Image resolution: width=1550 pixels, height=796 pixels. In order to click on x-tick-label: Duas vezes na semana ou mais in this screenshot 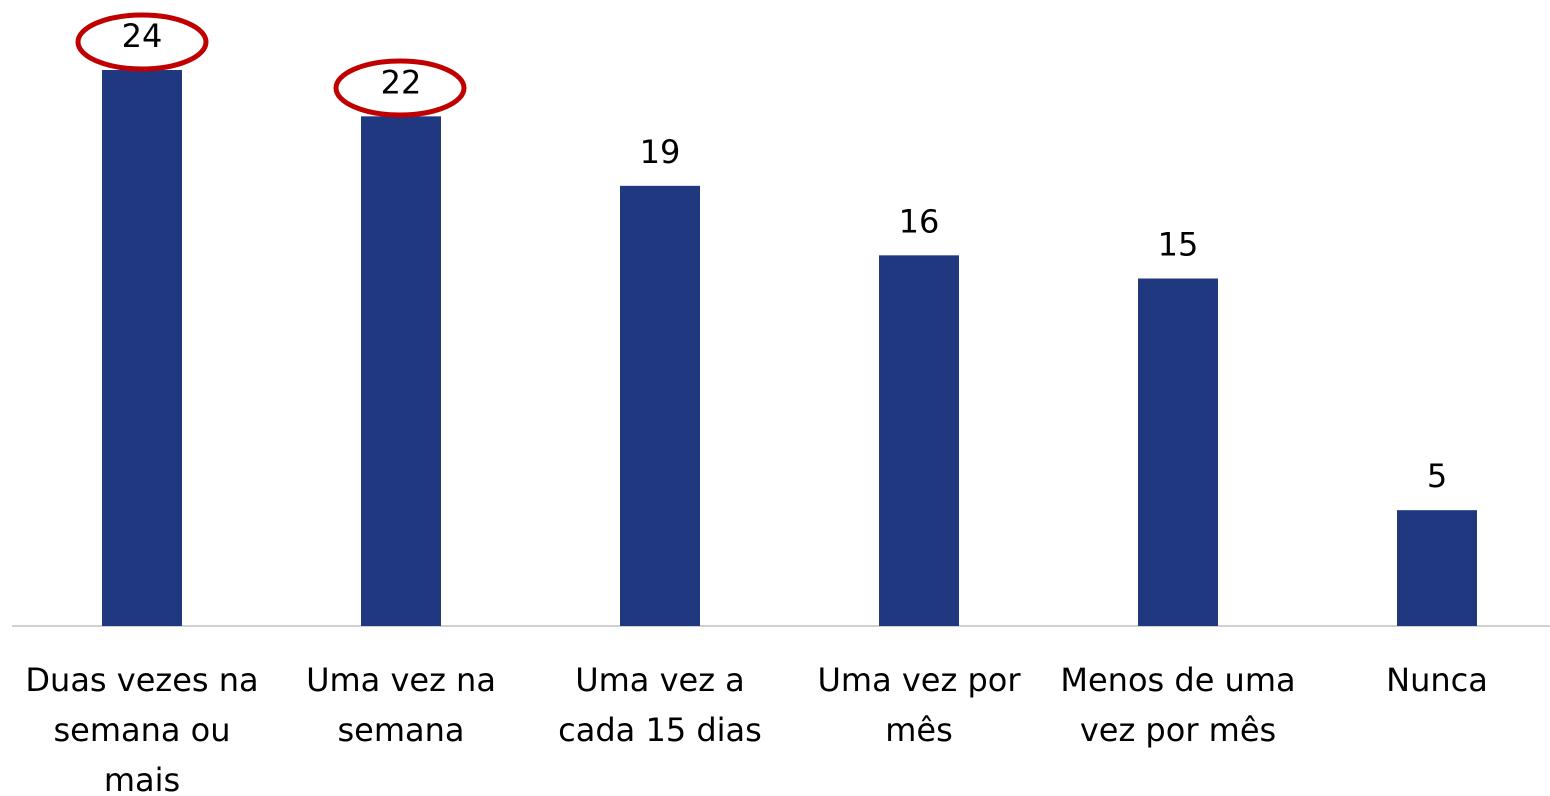, I will do `click(142, 728)`.